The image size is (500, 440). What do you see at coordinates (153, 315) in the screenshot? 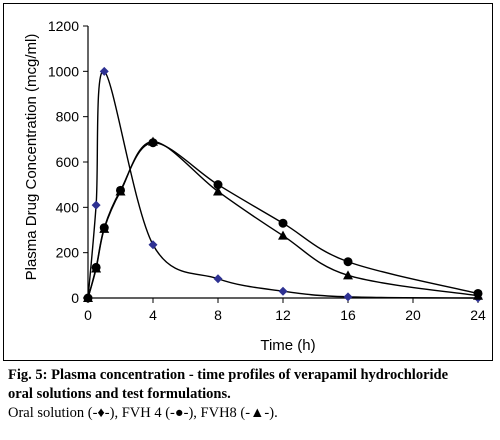
I see `x-tick-label: 4` at bounding box center [153, 315].